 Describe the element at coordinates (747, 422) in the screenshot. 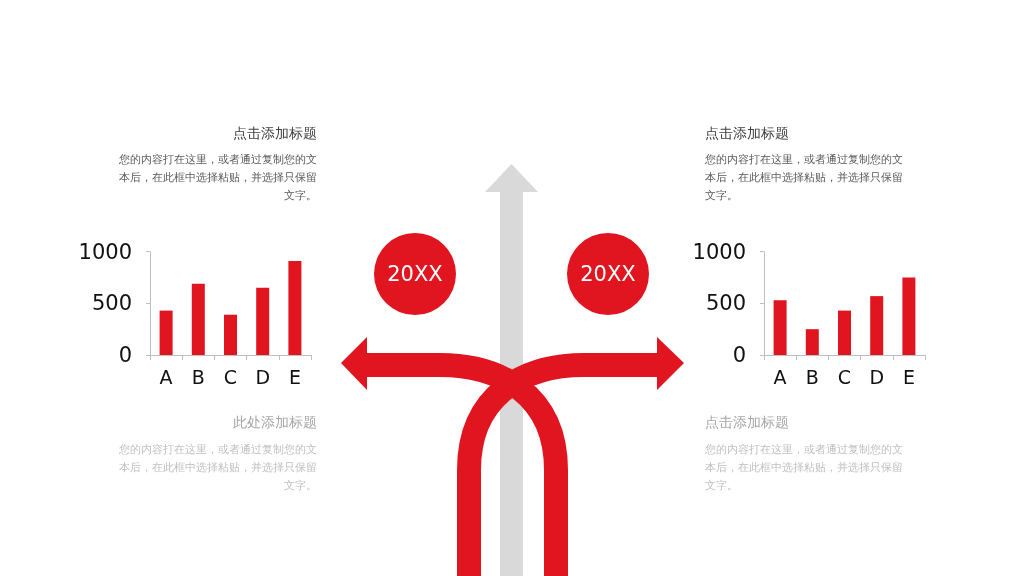

I see `text: 点击添加标题` at that location.